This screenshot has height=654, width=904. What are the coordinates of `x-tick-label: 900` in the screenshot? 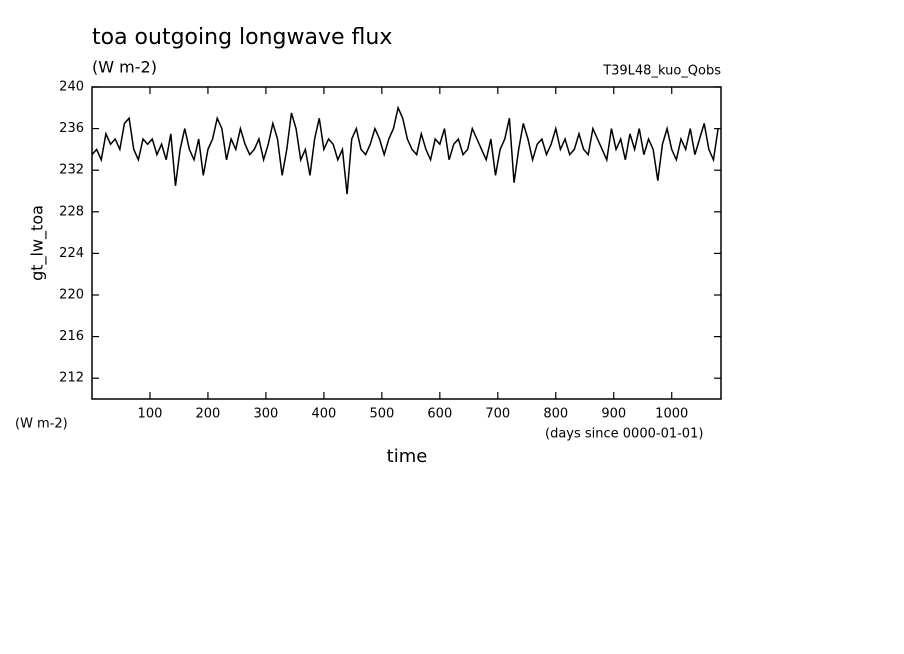 It's located at (613, 414).